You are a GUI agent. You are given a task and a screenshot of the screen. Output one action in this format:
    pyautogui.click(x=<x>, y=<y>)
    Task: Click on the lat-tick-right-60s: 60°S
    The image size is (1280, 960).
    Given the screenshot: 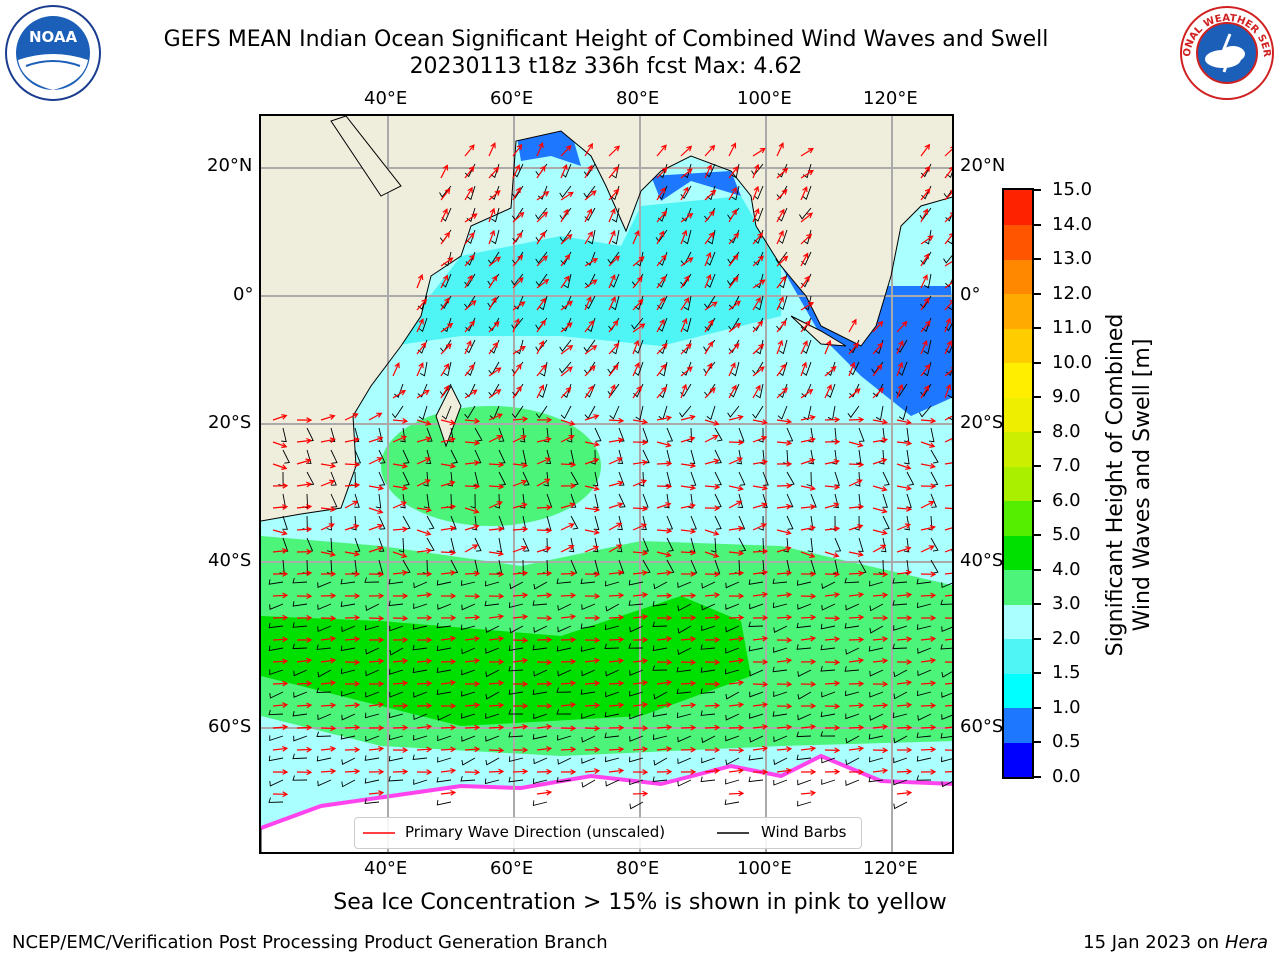 What is the action you would take?
    pyautogui.click(x=982, y=726)
    